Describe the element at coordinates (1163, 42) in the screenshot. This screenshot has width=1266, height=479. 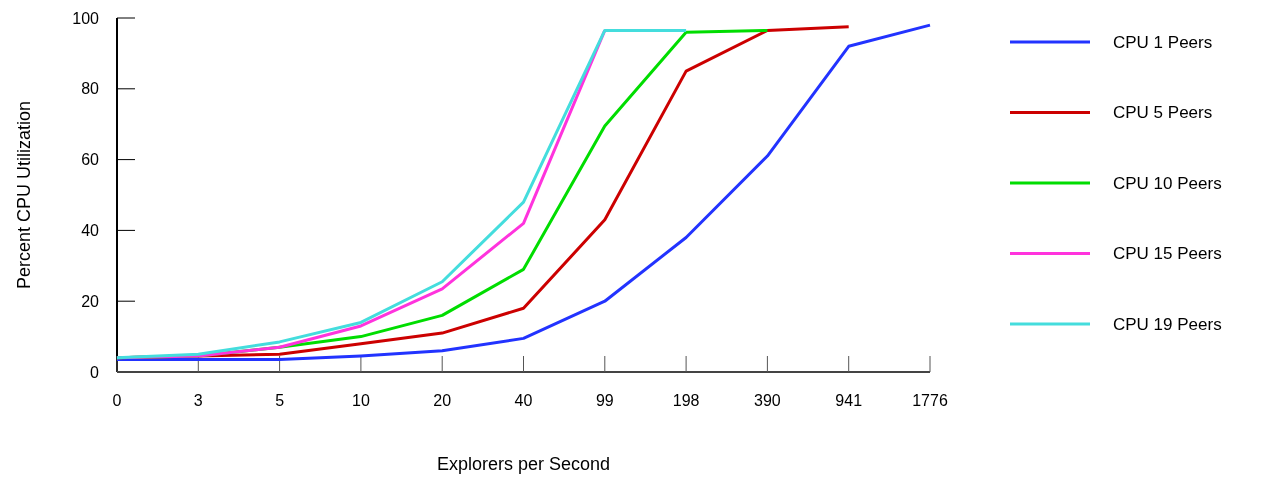
I see `legend-label: CPU 1 Peers` at that location.